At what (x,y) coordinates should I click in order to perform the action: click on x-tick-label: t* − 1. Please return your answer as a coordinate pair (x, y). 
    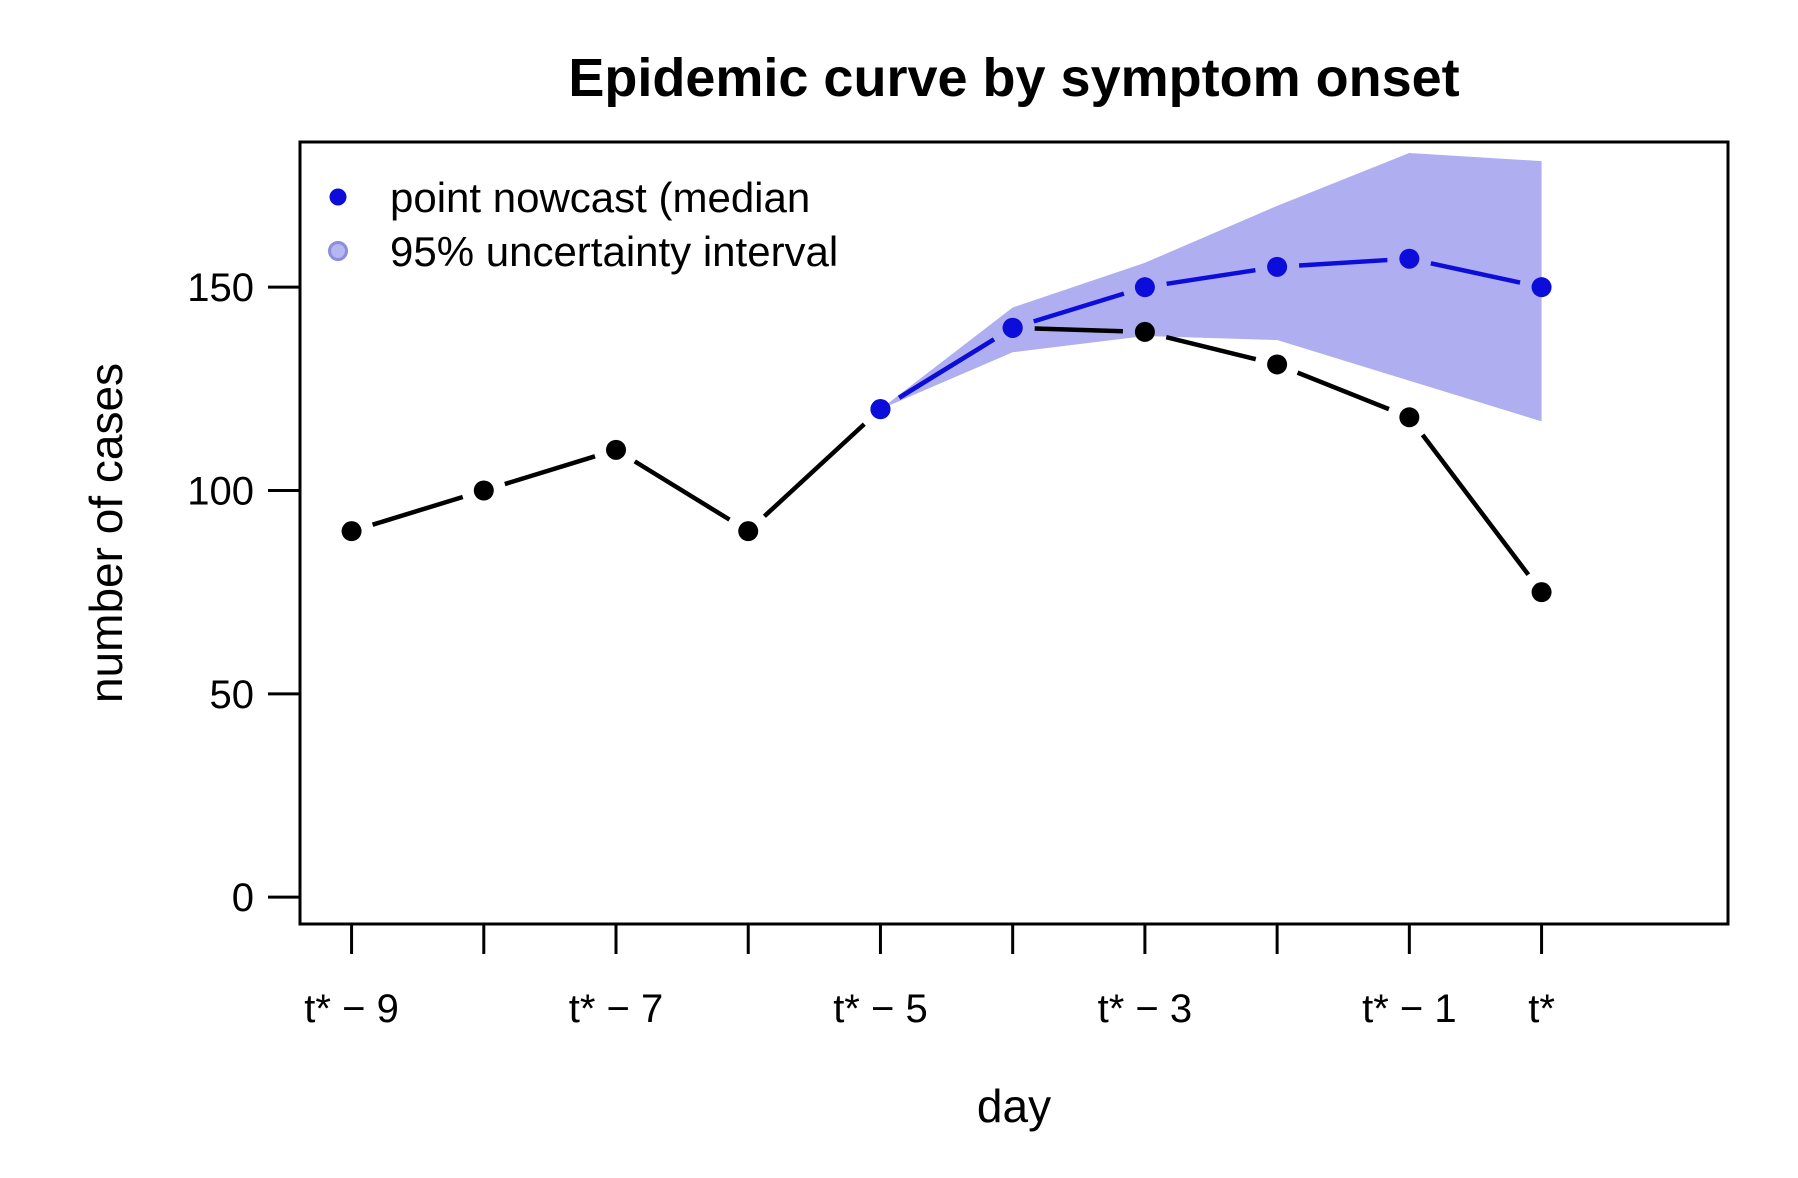
    Looking at the image, I should click on (1409, 1009).